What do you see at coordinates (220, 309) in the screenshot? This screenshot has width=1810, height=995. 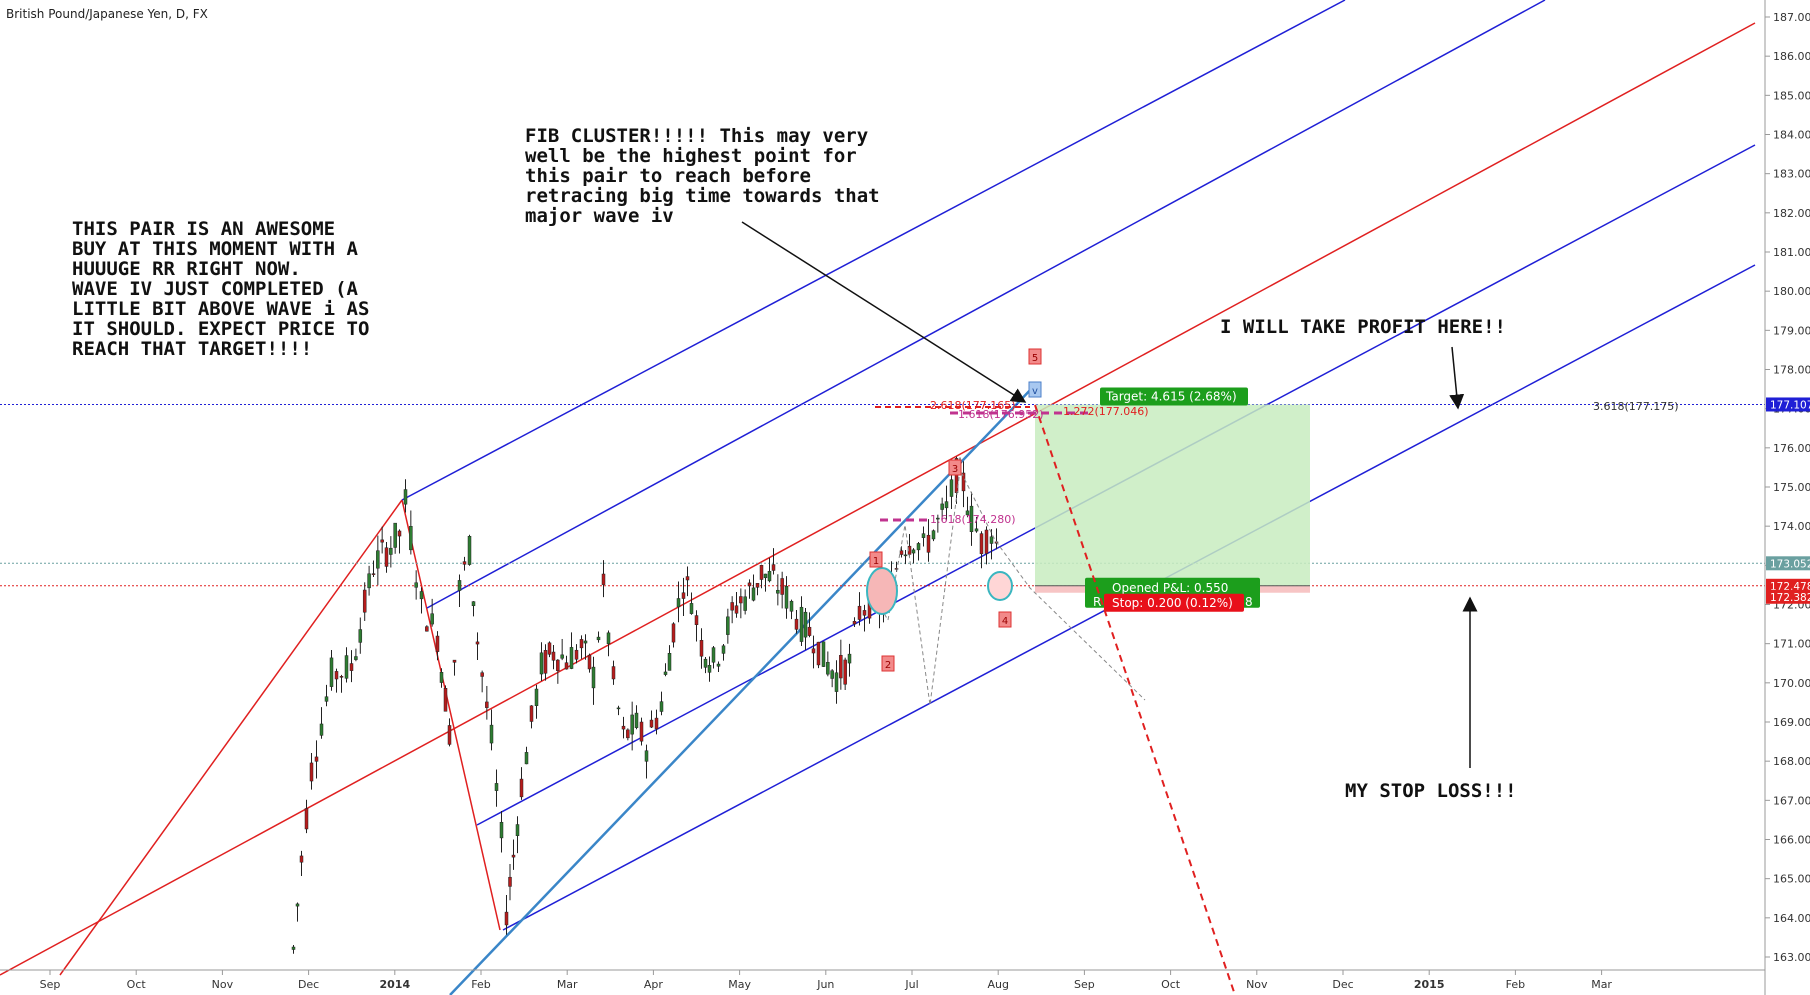 I see `left-note-line: LITTLE BIT ABOVE WAVE i AS` at bounding box center [220, 309].